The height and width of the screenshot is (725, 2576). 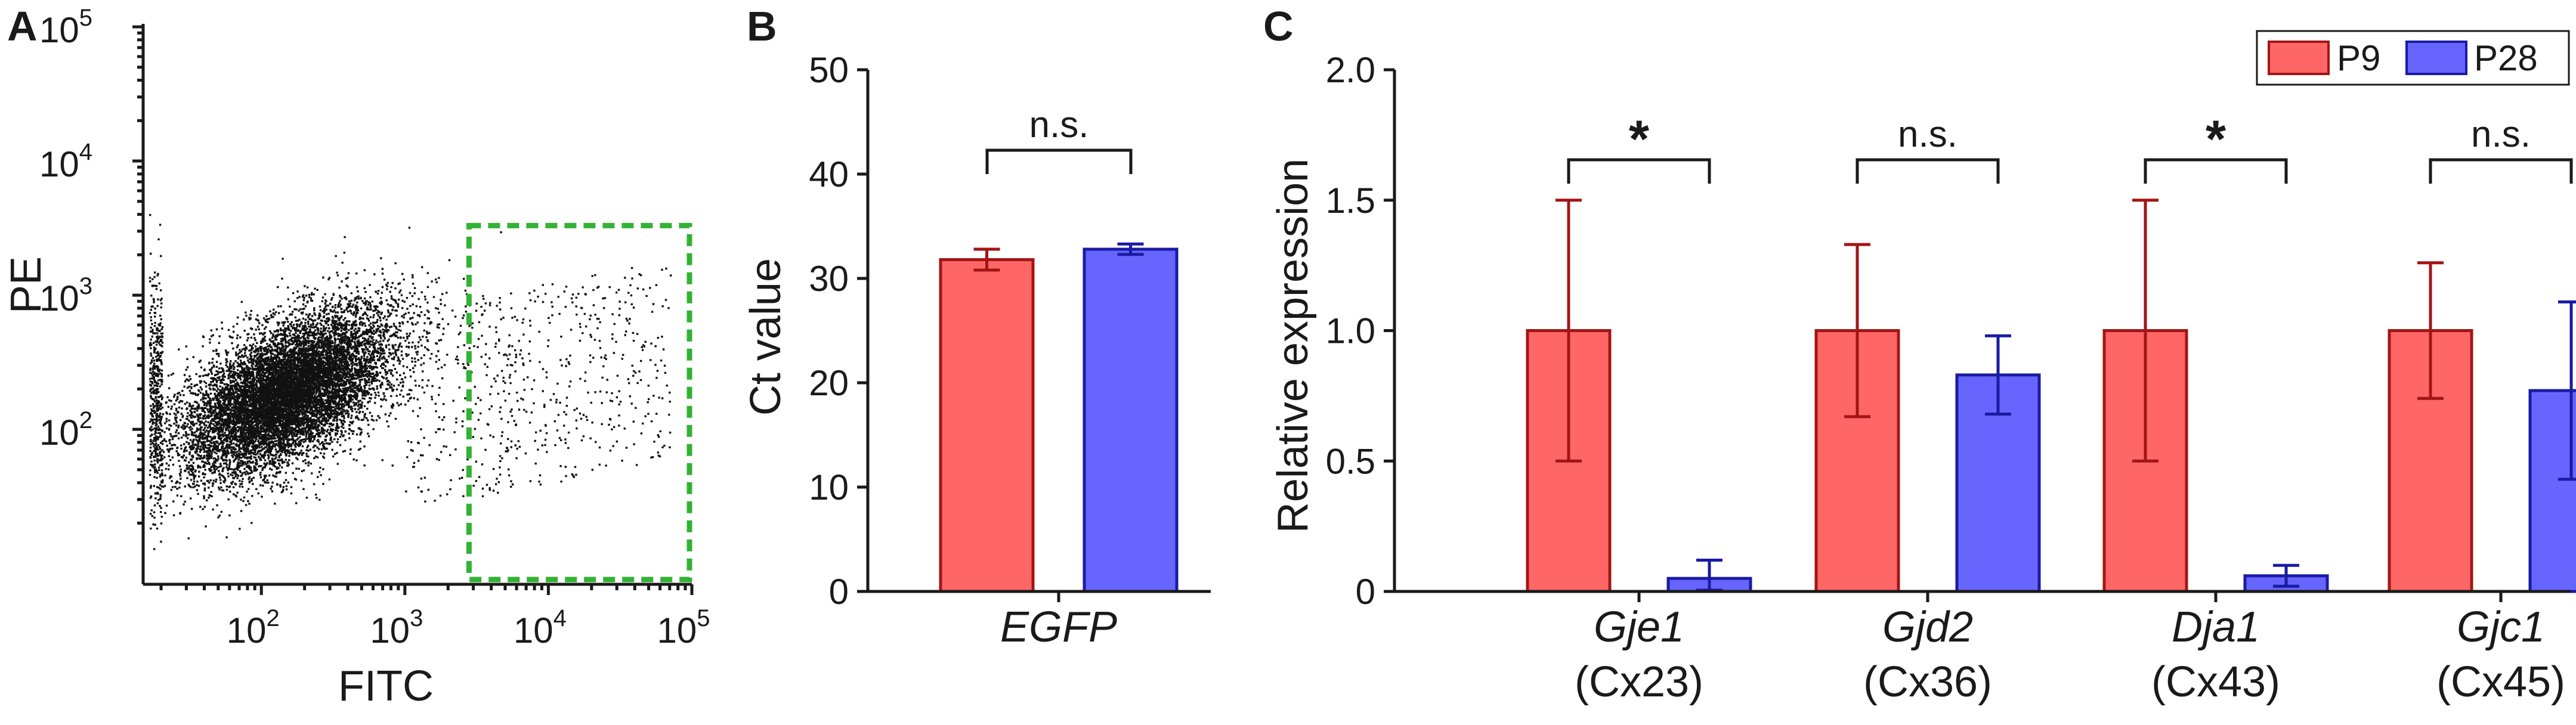 What do you see at coordinates (2299, 58) in the screenshot?
I see `legend-p9-swatch` at bounding box center [2299, 58].